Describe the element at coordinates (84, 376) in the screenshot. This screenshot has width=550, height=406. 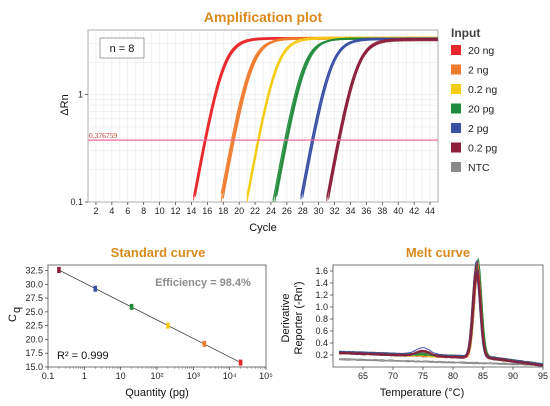
I see `x-tick-label: 1` at that location.